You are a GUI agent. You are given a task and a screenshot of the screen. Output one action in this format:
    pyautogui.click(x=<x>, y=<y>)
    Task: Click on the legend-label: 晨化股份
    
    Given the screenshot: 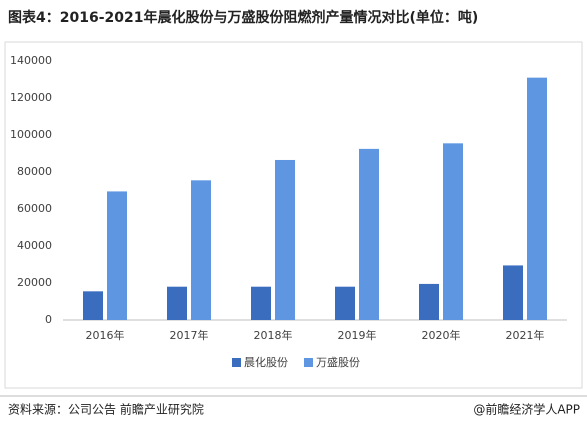 What is the action you would take?
    pyautogui.click(x=266, y=362)
    